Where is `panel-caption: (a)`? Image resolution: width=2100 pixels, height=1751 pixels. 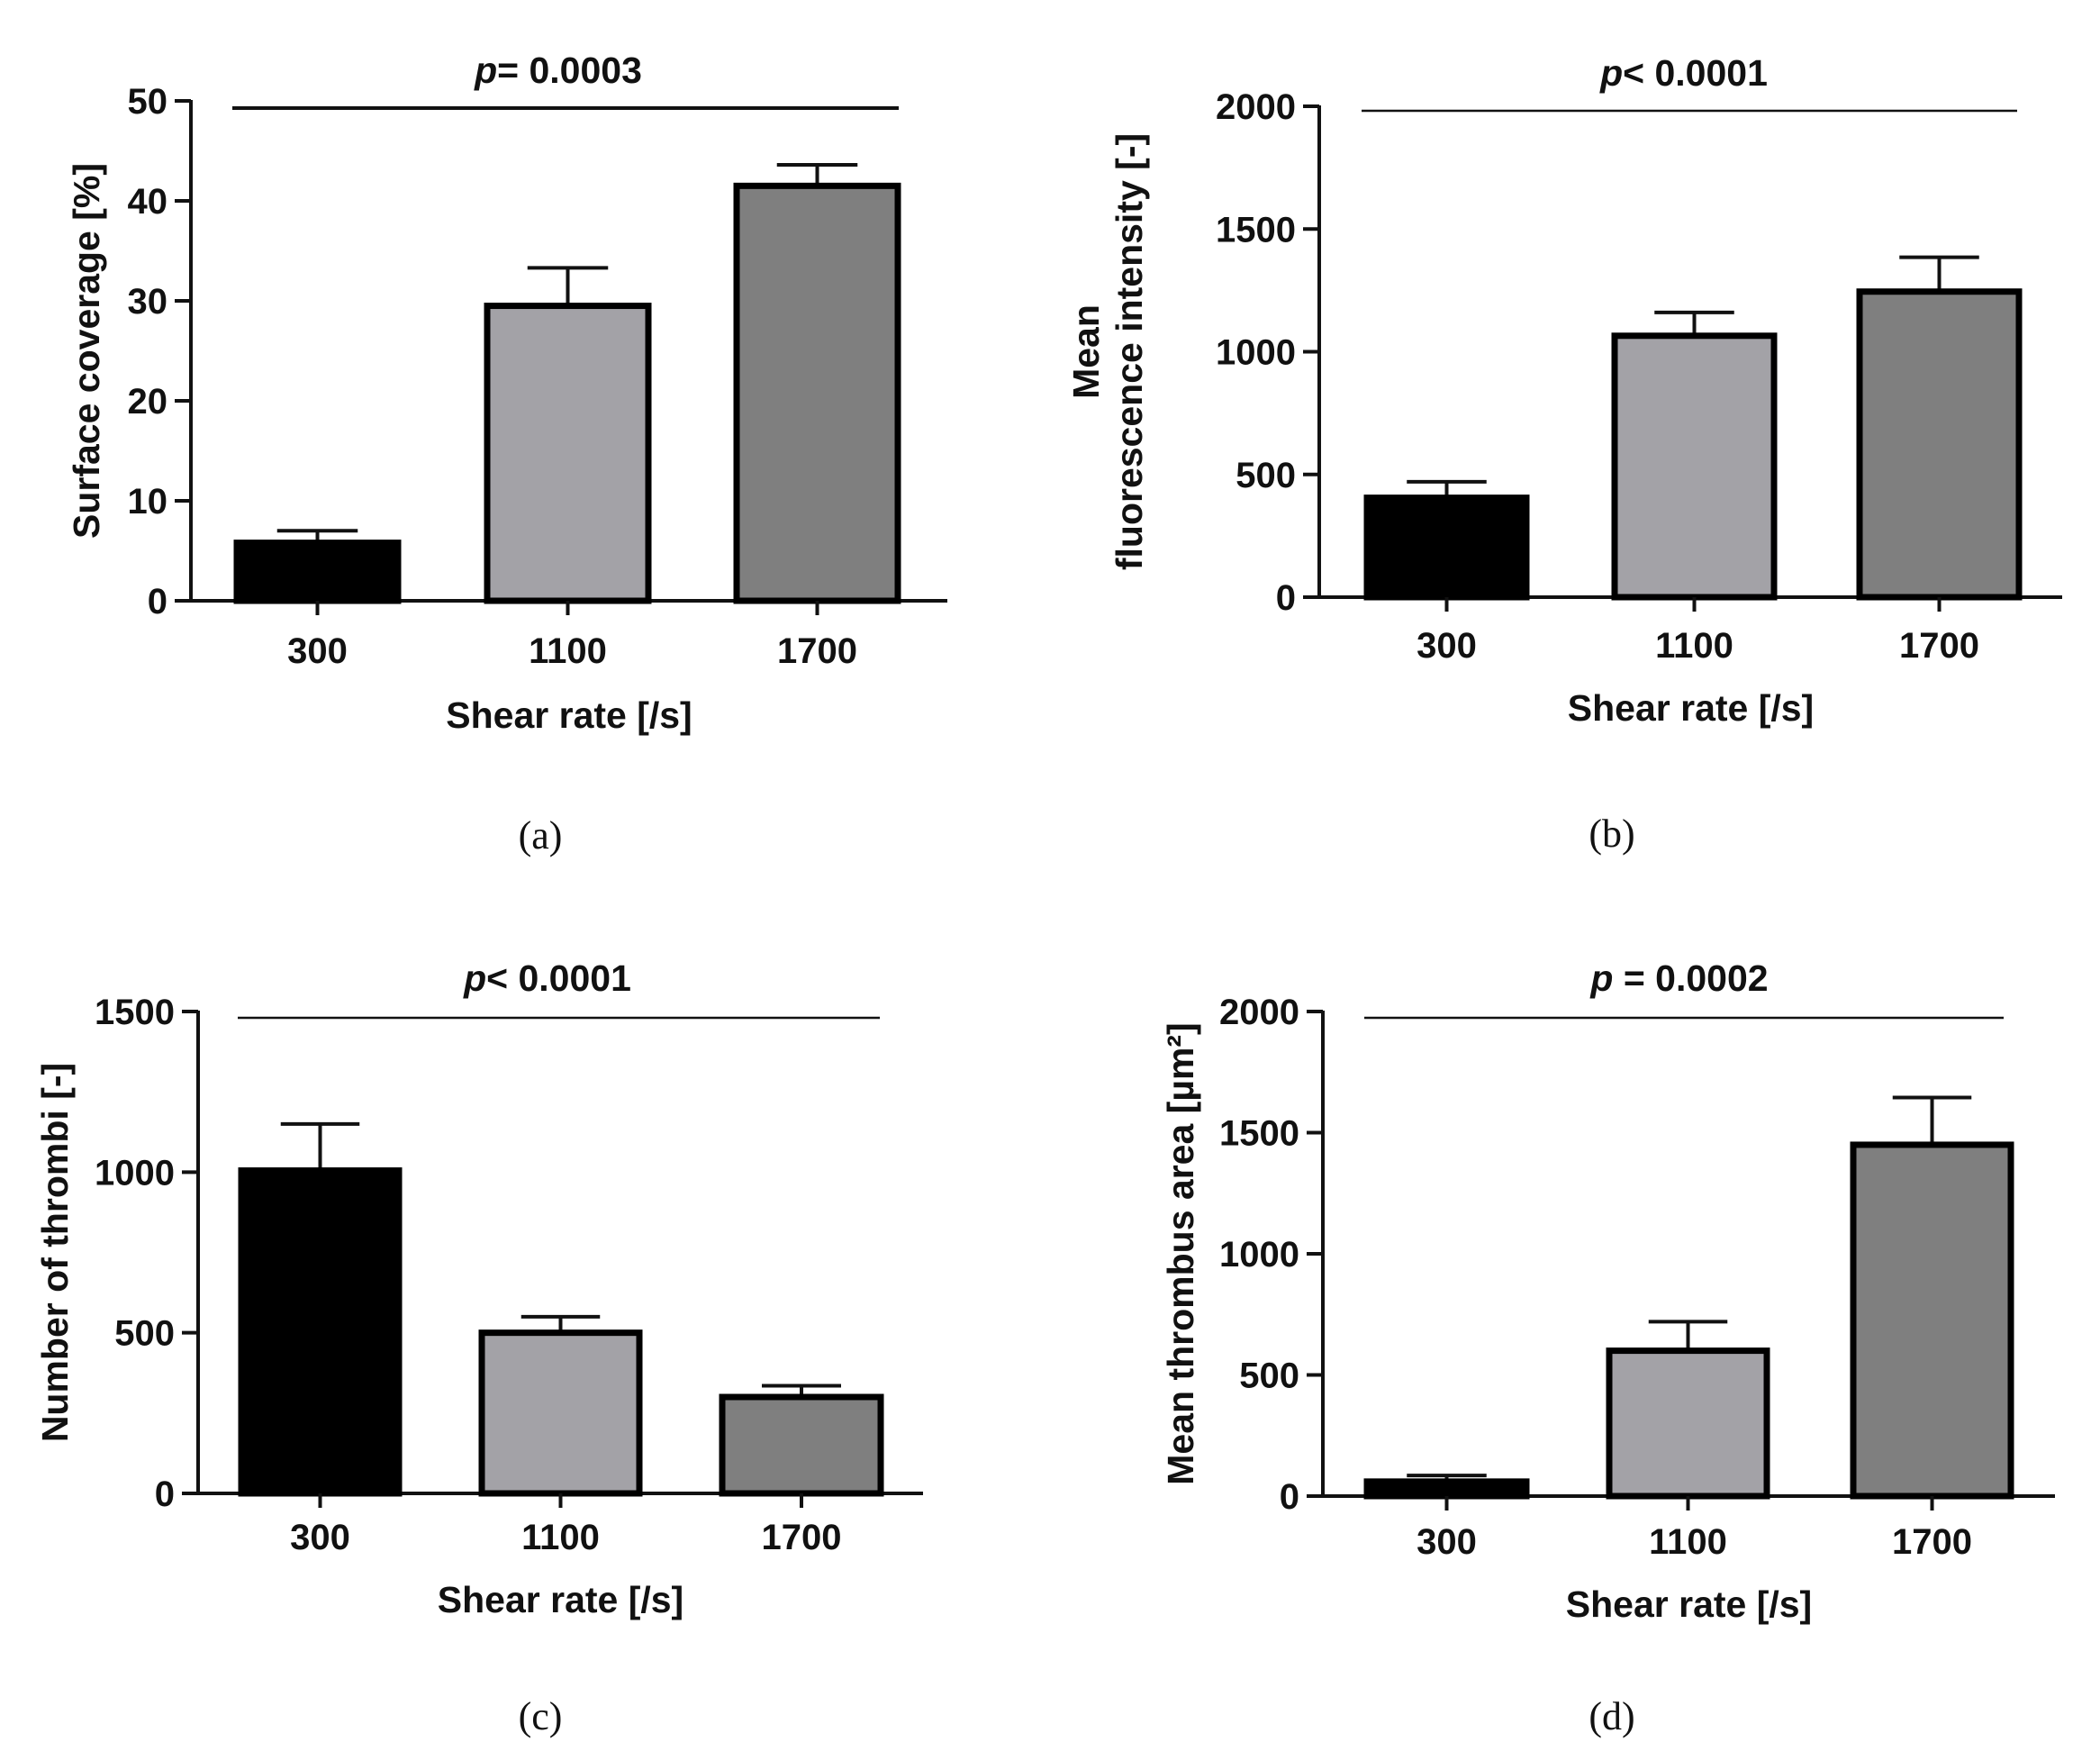
panel-caption: (a) is located at coordinates (541, 835).